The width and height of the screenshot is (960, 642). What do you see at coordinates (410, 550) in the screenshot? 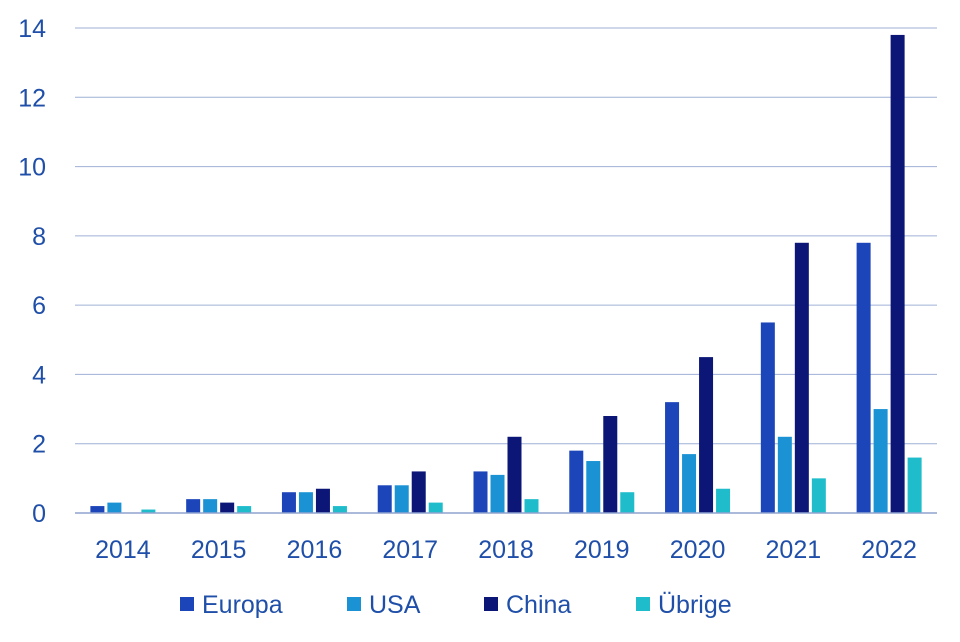
I see `x-tick-label: 2017` at bounding box center [410, 550].